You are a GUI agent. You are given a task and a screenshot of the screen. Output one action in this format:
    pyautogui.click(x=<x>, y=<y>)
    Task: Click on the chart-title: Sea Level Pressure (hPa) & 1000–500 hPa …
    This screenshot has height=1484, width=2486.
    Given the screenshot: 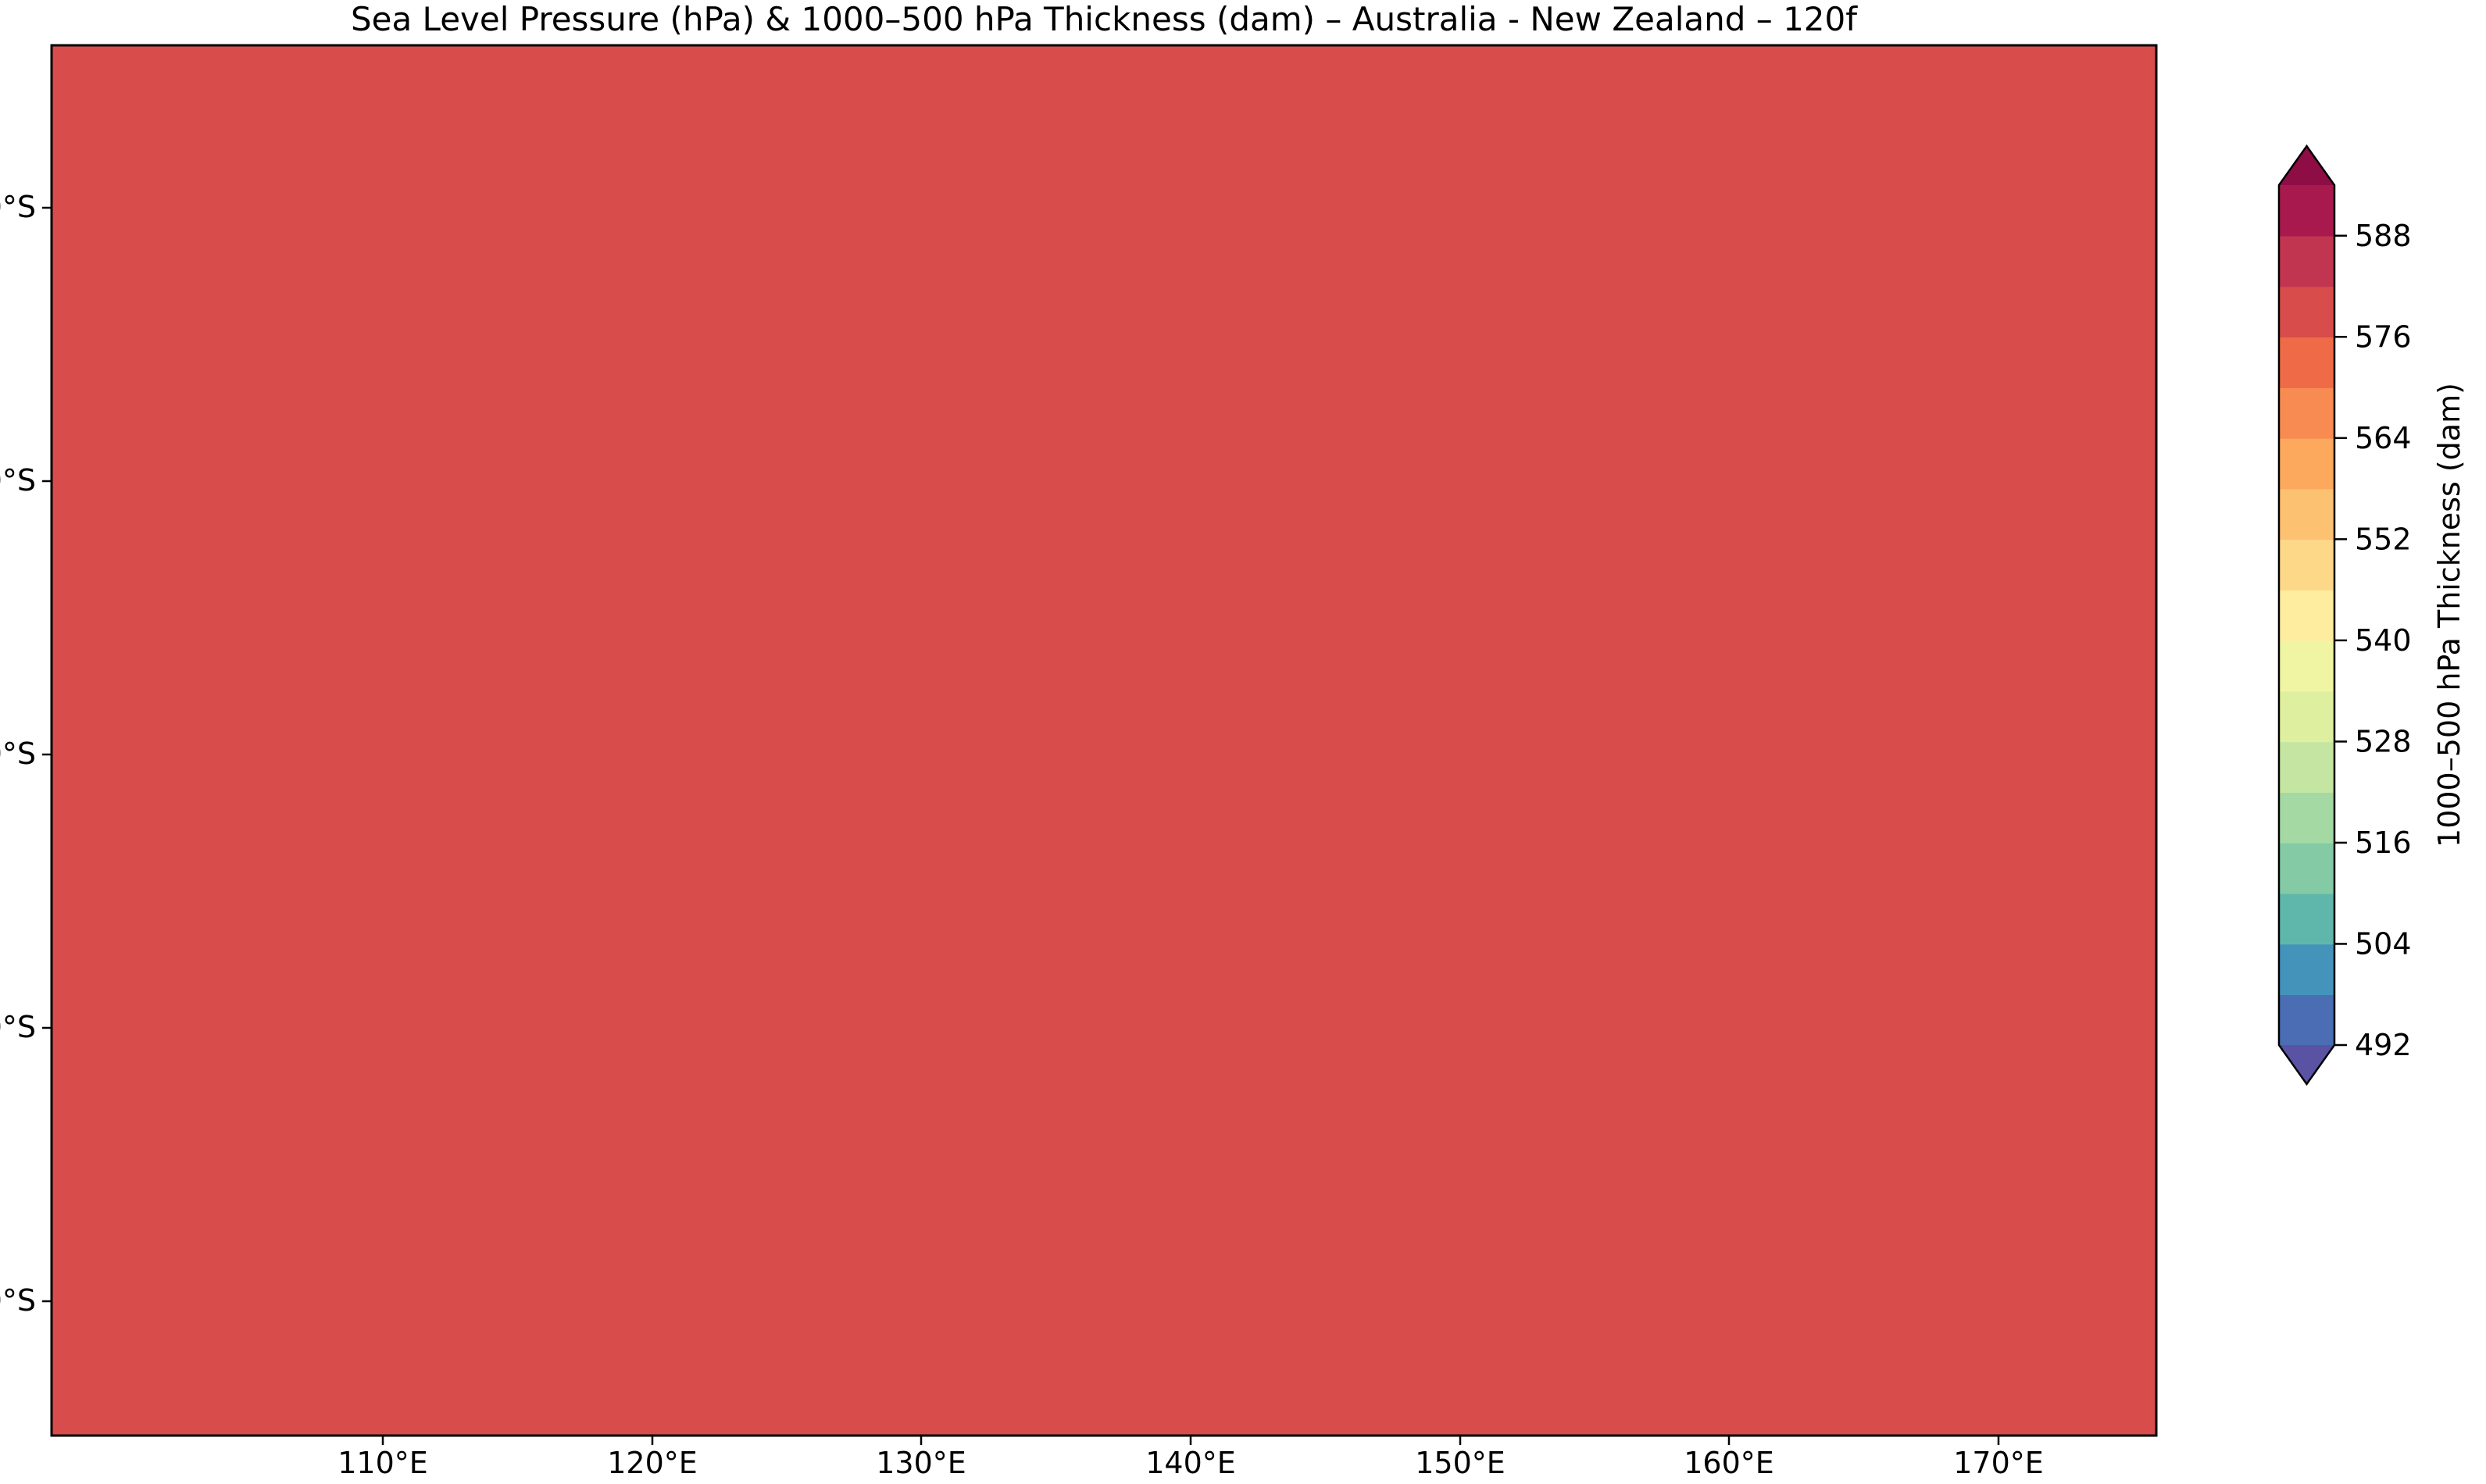 What is the action you would take?
    pyautogui.click(x=1104, y=19)
    